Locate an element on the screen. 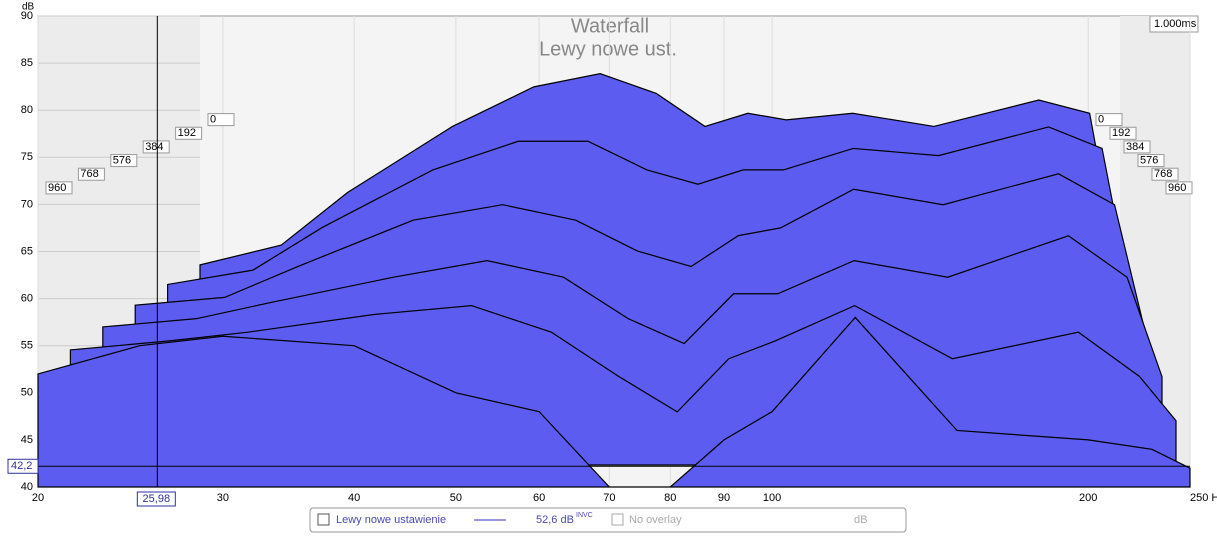 The height and width of the screenshot is (540, 1217). y-tick-label: 65 is located at coordinates (27, 251).